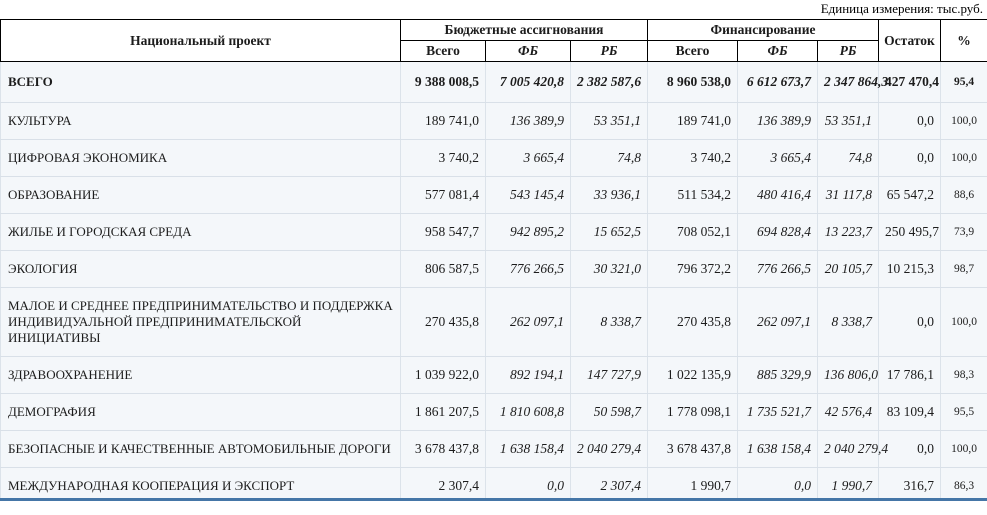  I want to click on cell-ba-total: 1 039 922,0, so click(443, 375).